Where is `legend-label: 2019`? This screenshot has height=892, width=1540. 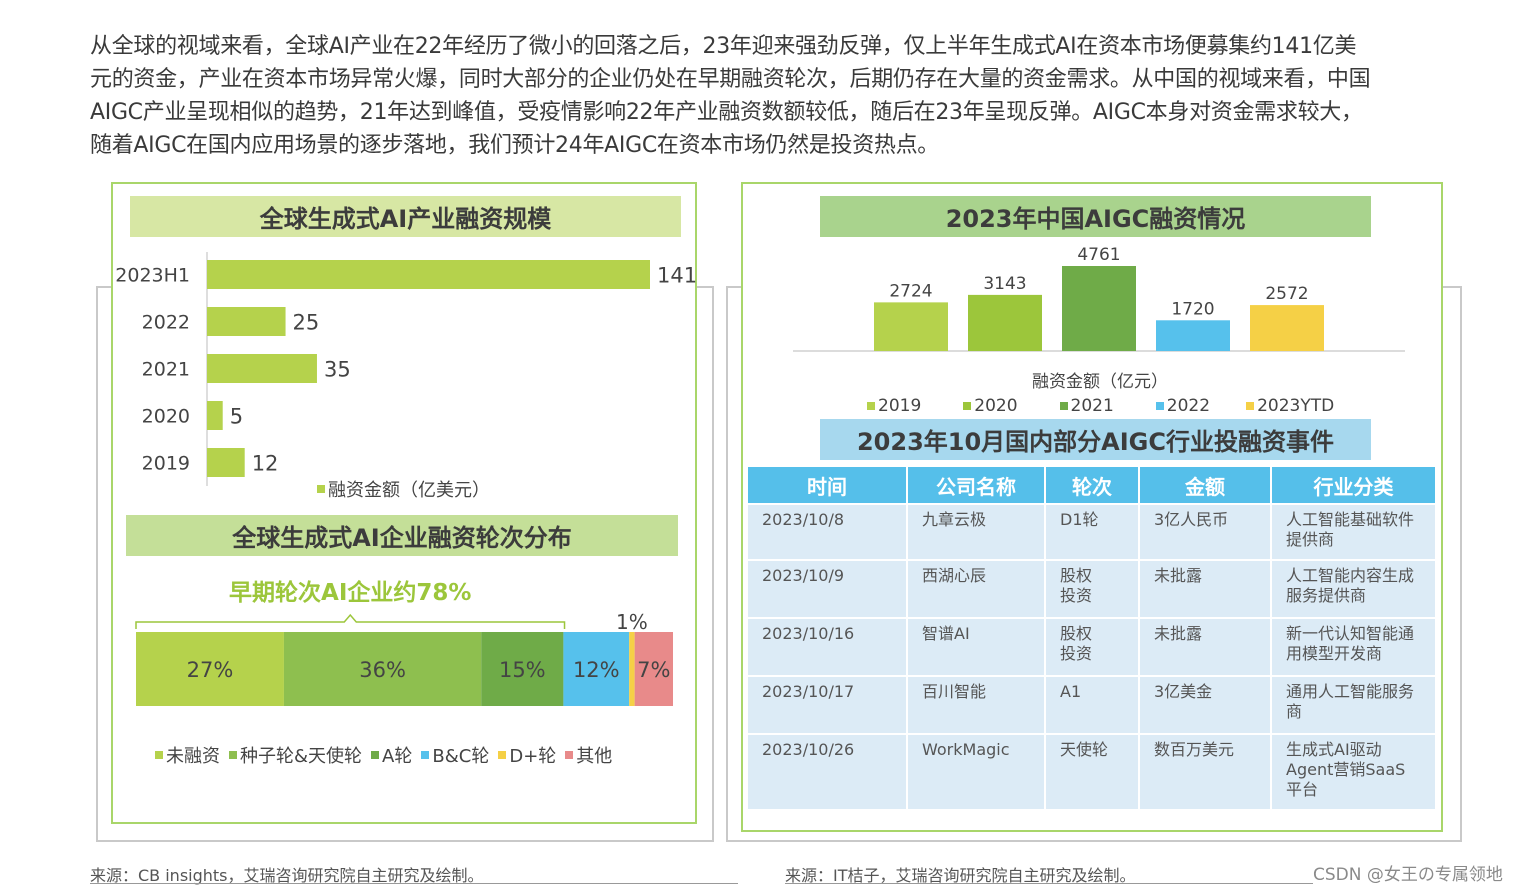 legend-label: 2019 is located at coordinates (900, 406).